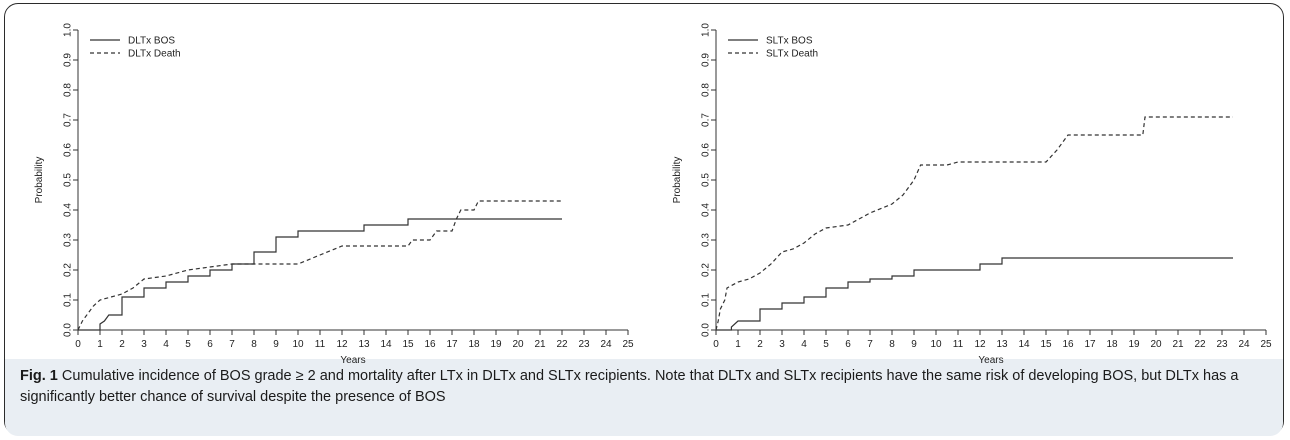  Describe the element at coordinates (151, 41) in the screenshot. I see `legend-entry: DLTx BOS` at that location.